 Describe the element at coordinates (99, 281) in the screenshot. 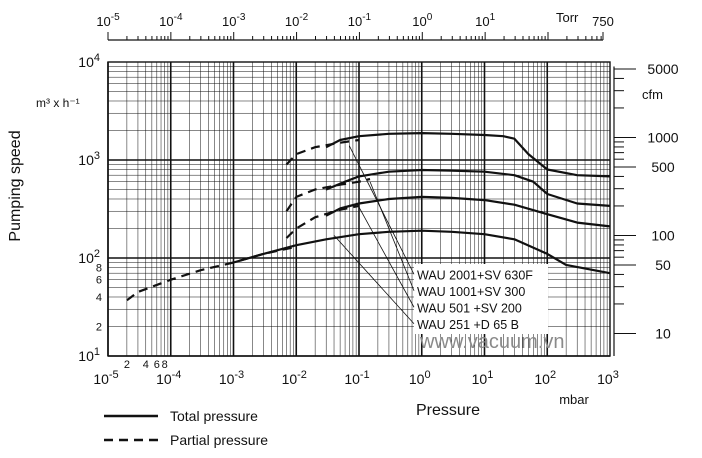

I see `y-minor-tick-label: 6` at that location.